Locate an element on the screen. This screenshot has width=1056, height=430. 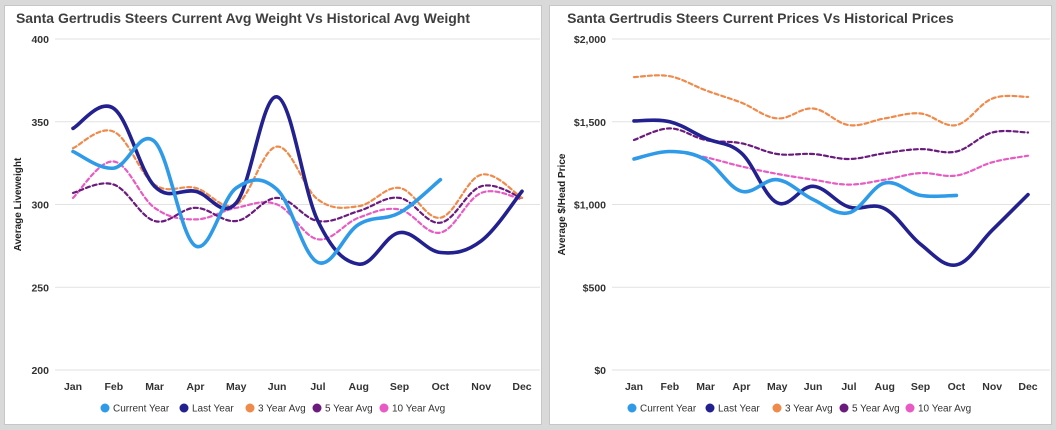
y-tick-label: 250 is located at coordinates (40, 288).